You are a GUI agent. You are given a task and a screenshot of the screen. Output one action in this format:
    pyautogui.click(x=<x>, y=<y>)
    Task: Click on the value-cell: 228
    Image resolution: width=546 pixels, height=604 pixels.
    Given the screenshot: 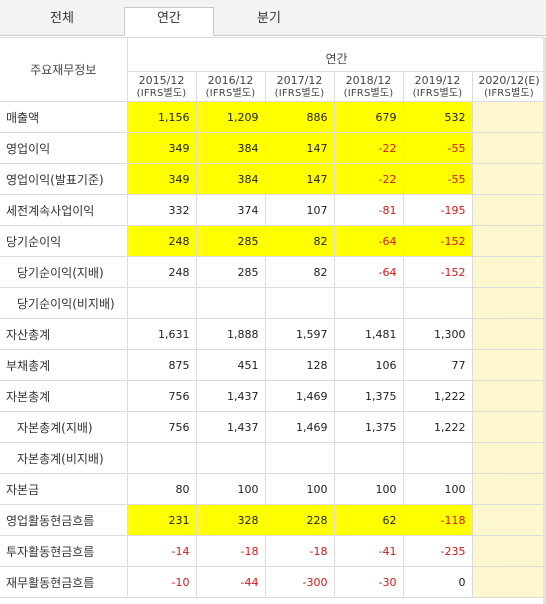 What is the action you would take?
    pyautogui.click(x=299, y=520)
    